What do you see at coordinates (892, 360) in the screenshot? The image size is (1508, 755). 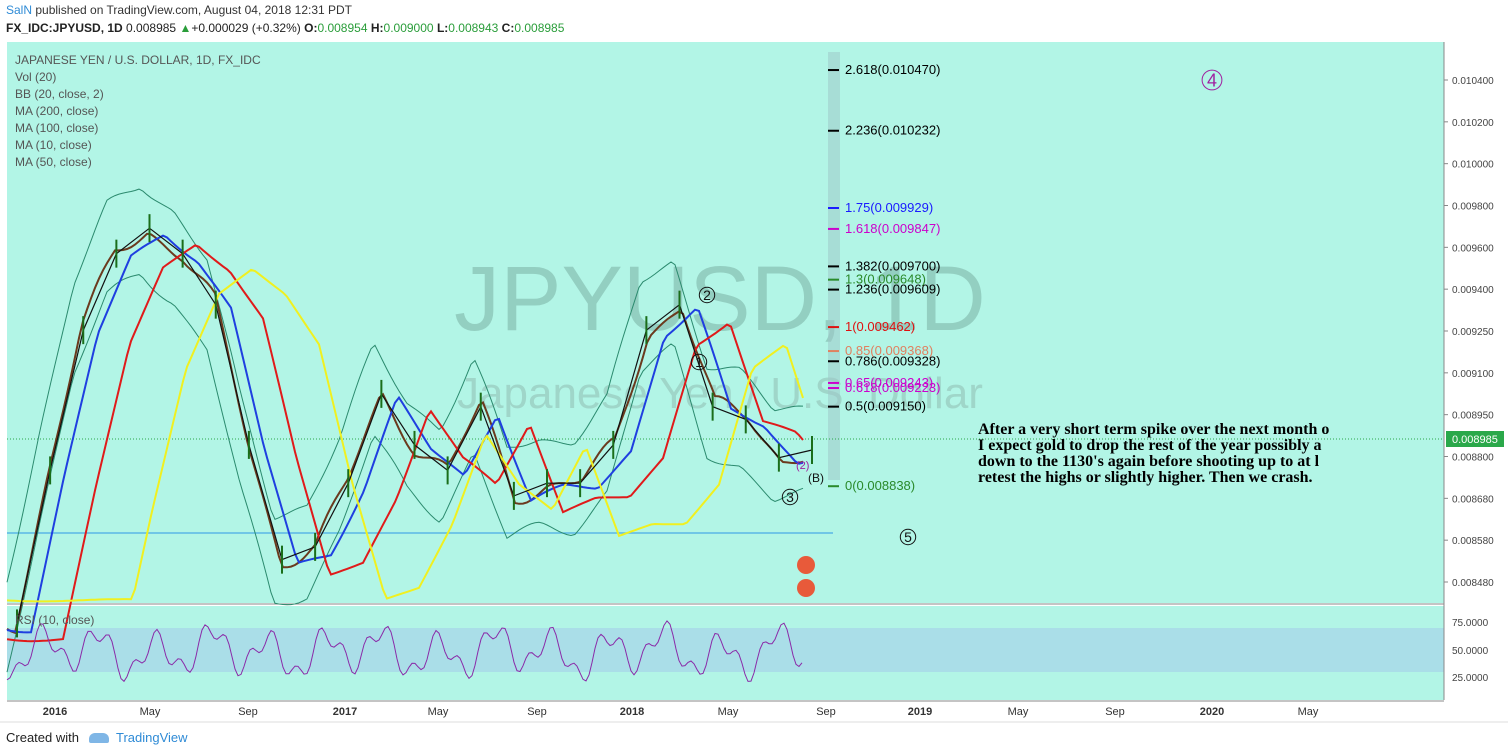 I see `fib-level-label: 0.786(0.009328)` at bounding box center [892, 360].